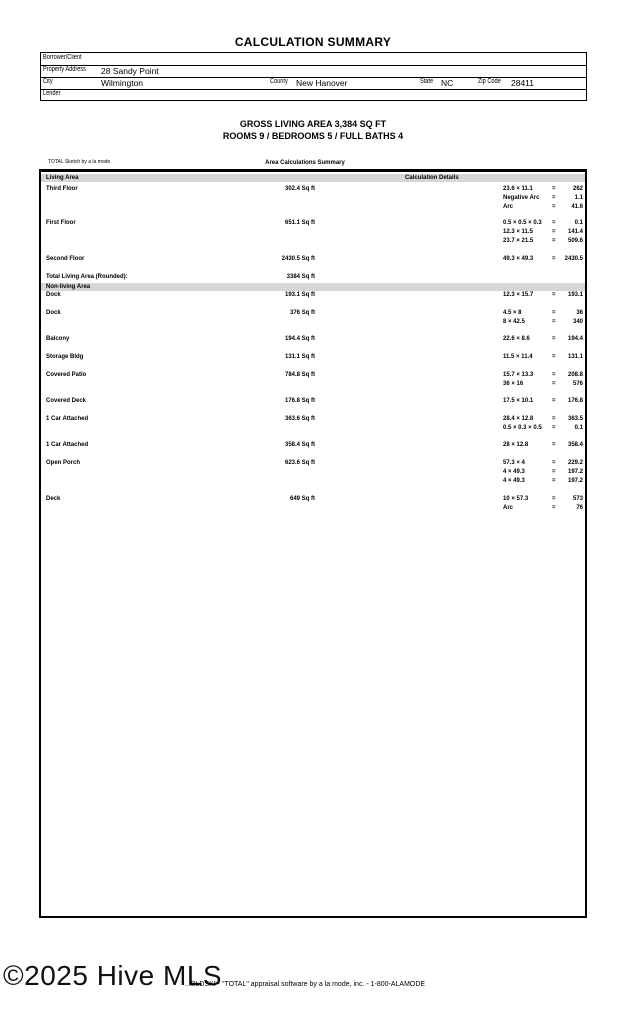 This screenshot has width=622, height=1024. I want to click on calc-details: 28 × 12.8 = 358.4, so click(543, 446).